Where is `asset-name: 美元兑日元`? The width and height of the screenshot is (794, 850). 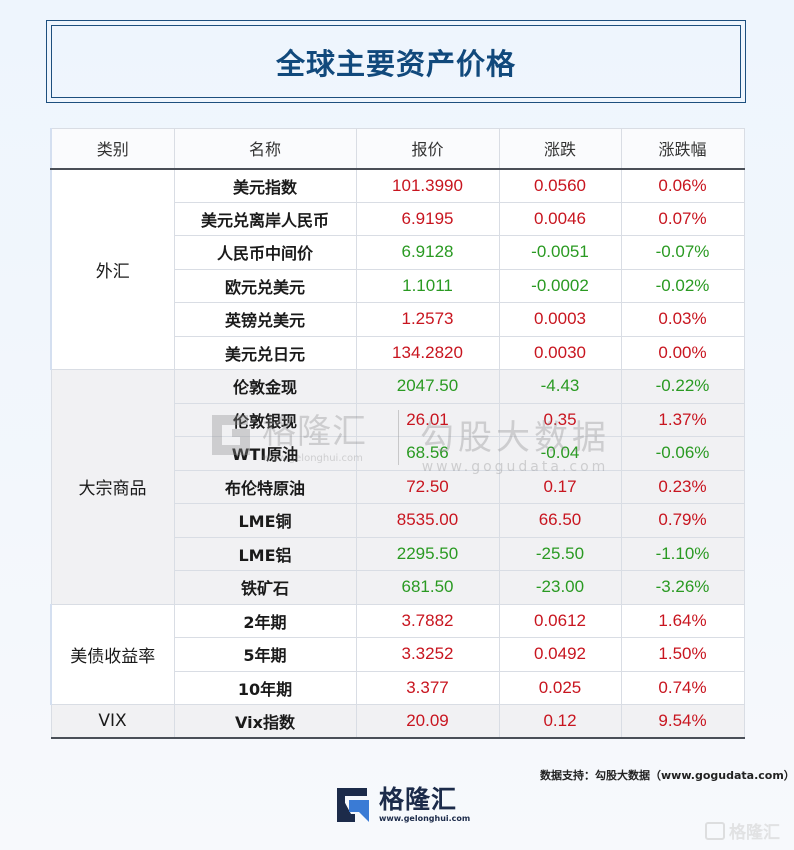
asset-name: 美元兑日元 is located at coordinates (265, 352).